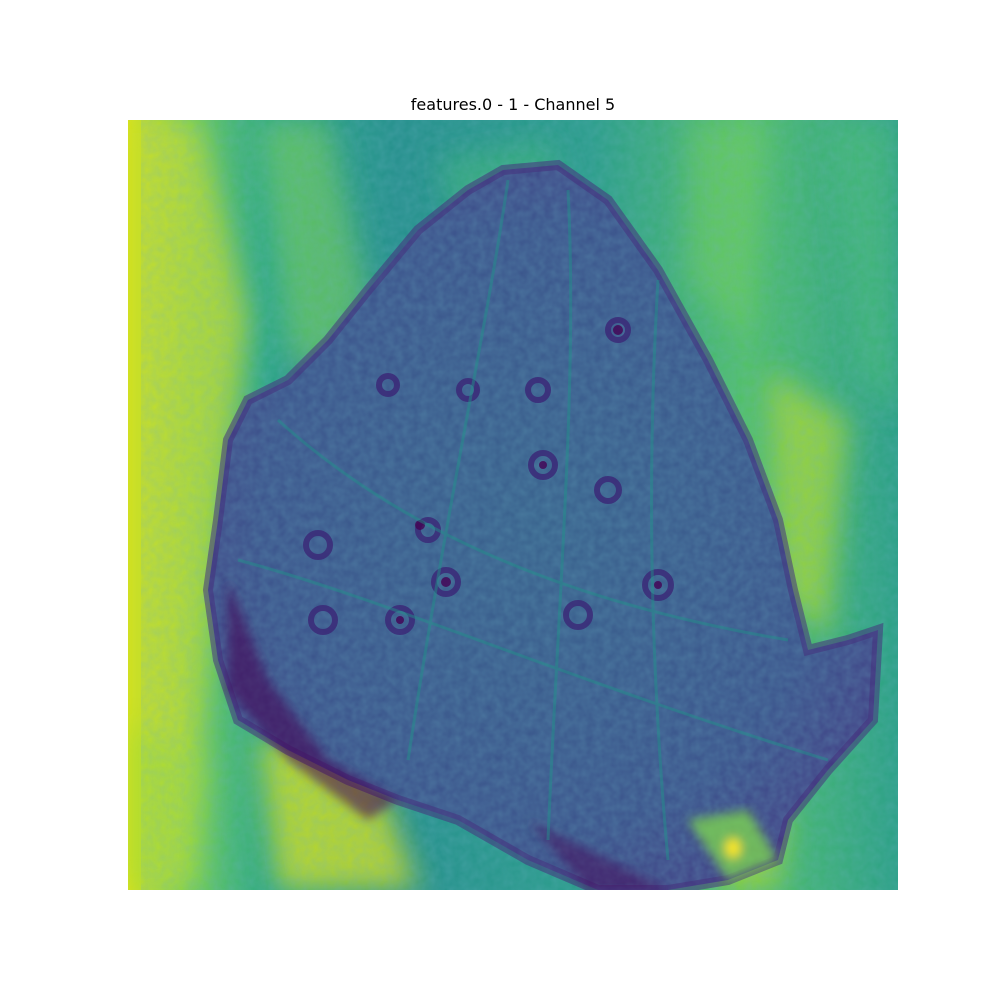  I want to click on wing-fringe, so click(733, 845).